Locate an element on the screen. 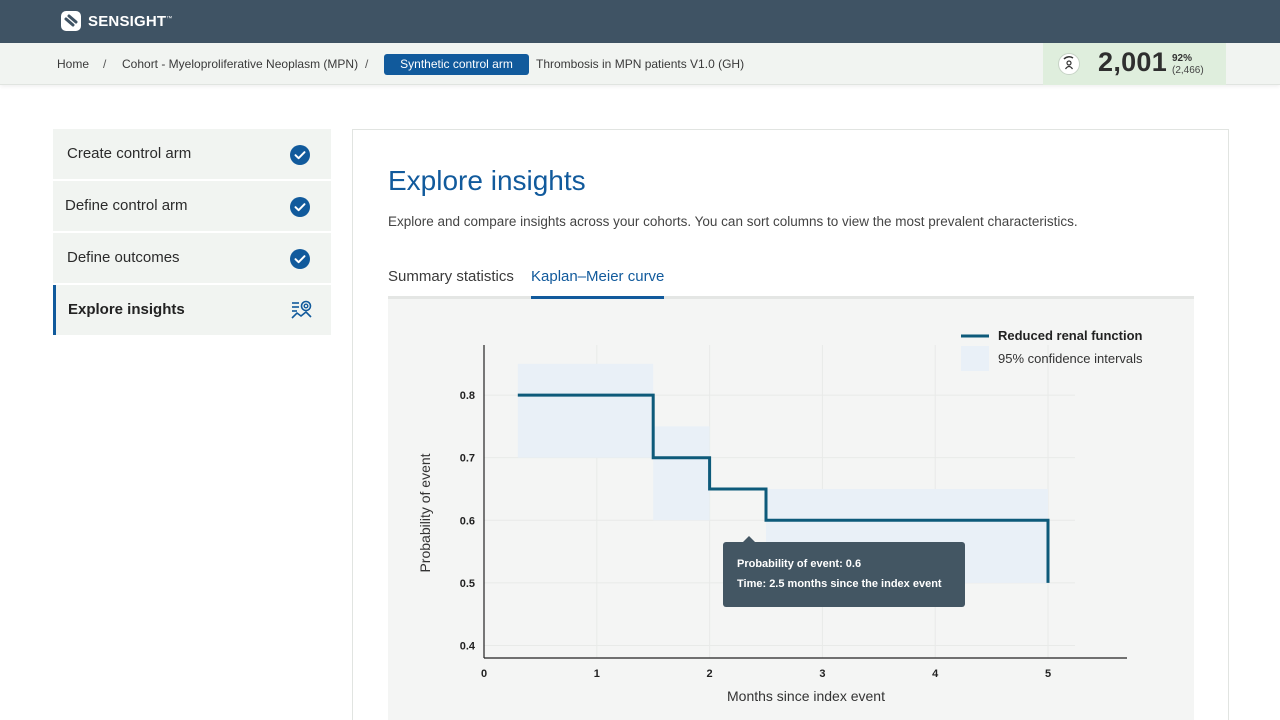 The width and height of the screenshot is (1280, 720). x-tick-label: 4 is located at coordinates (935, 674).